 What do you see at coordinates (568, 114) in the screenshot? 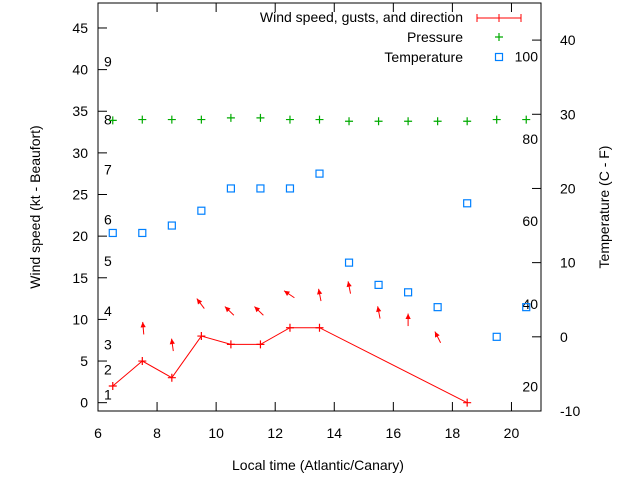
I see `y2-tick-label: 30` at bounding box center [568, 114].